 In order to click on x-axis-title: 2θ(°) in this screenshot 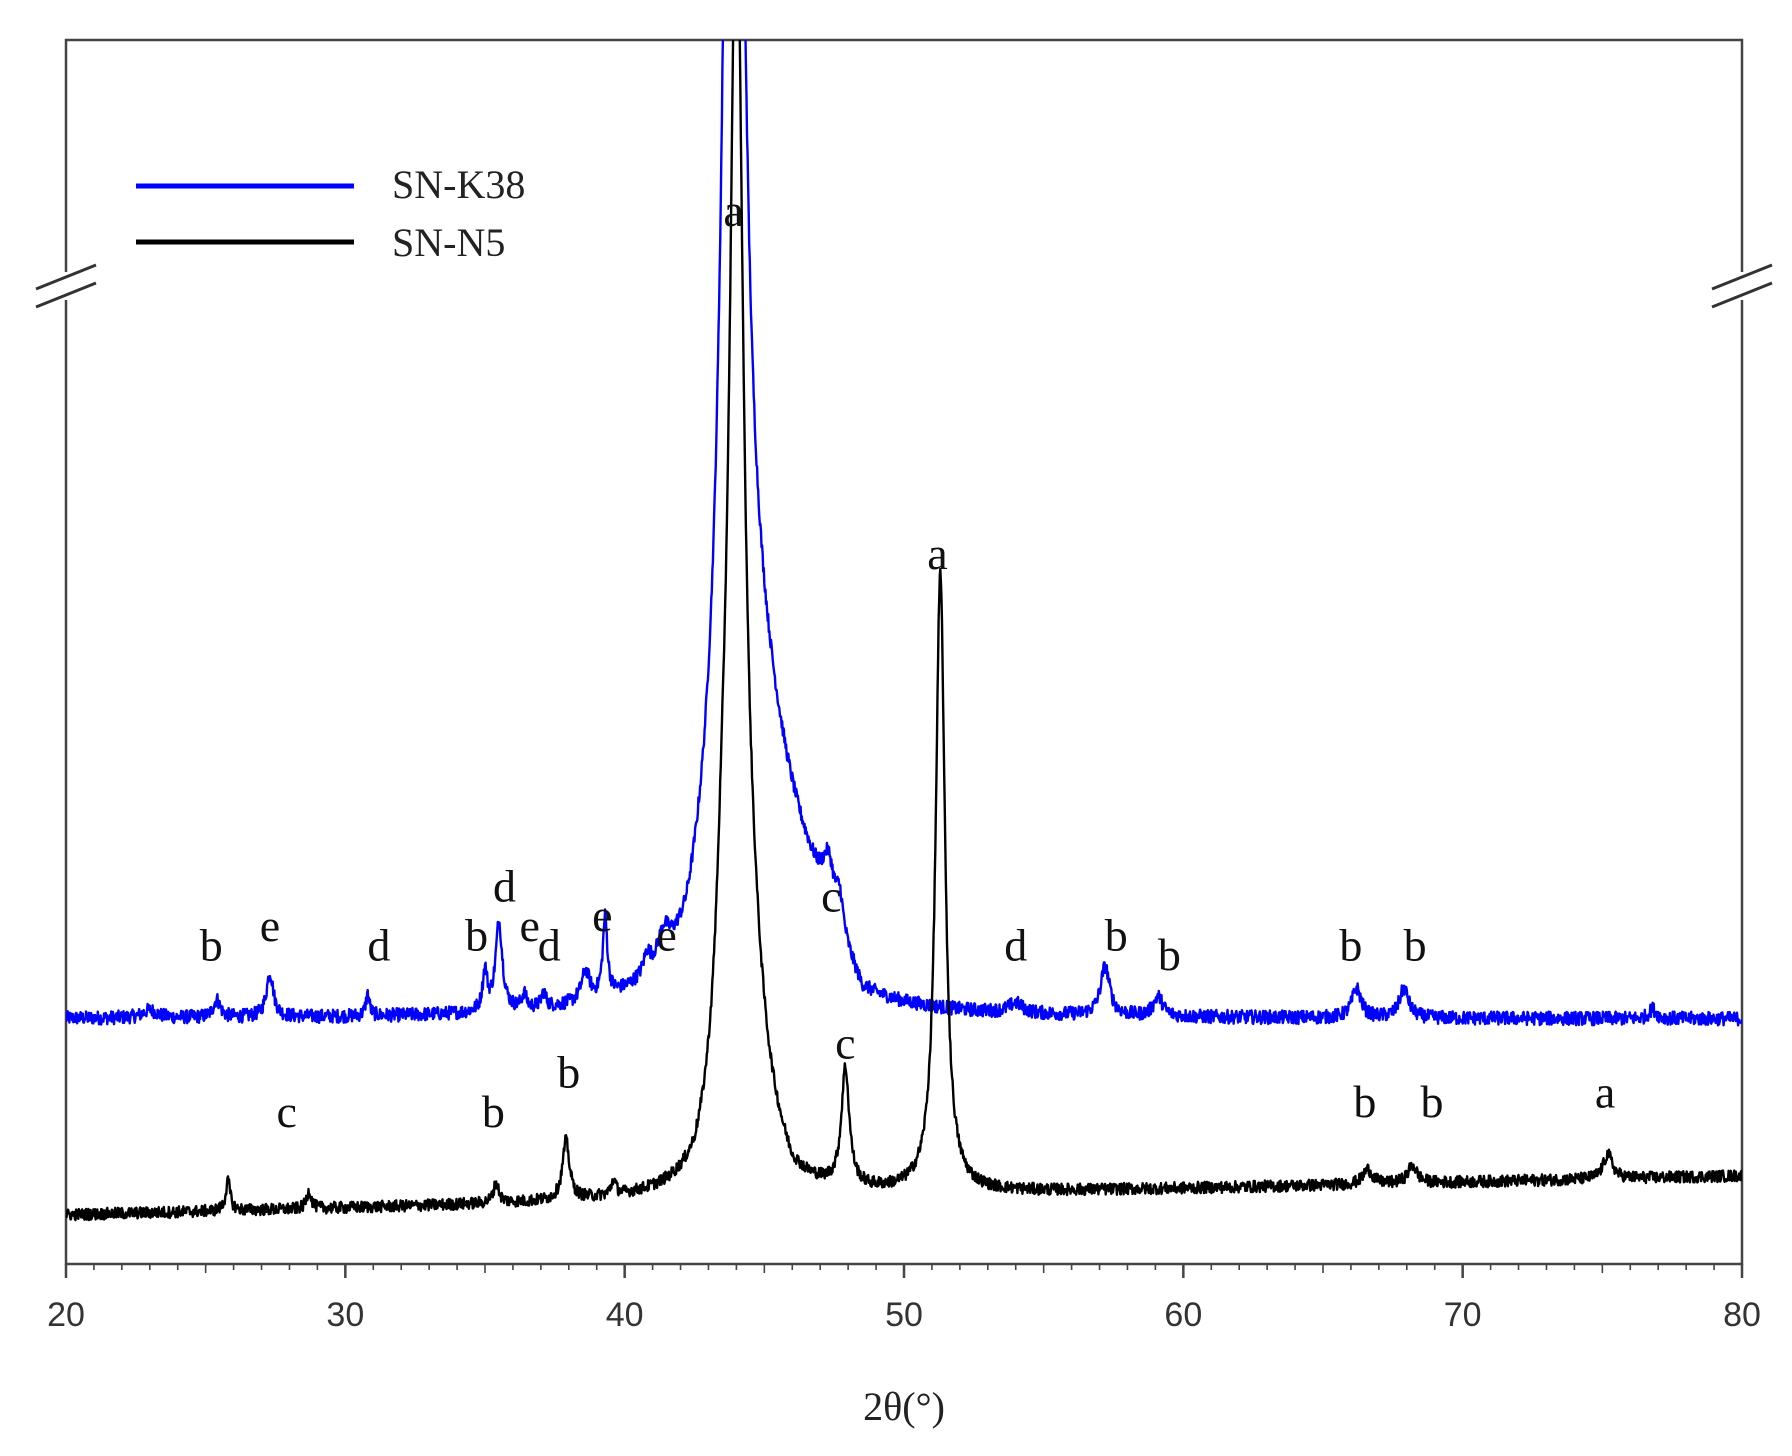, I will do `click(904, 1406)`.